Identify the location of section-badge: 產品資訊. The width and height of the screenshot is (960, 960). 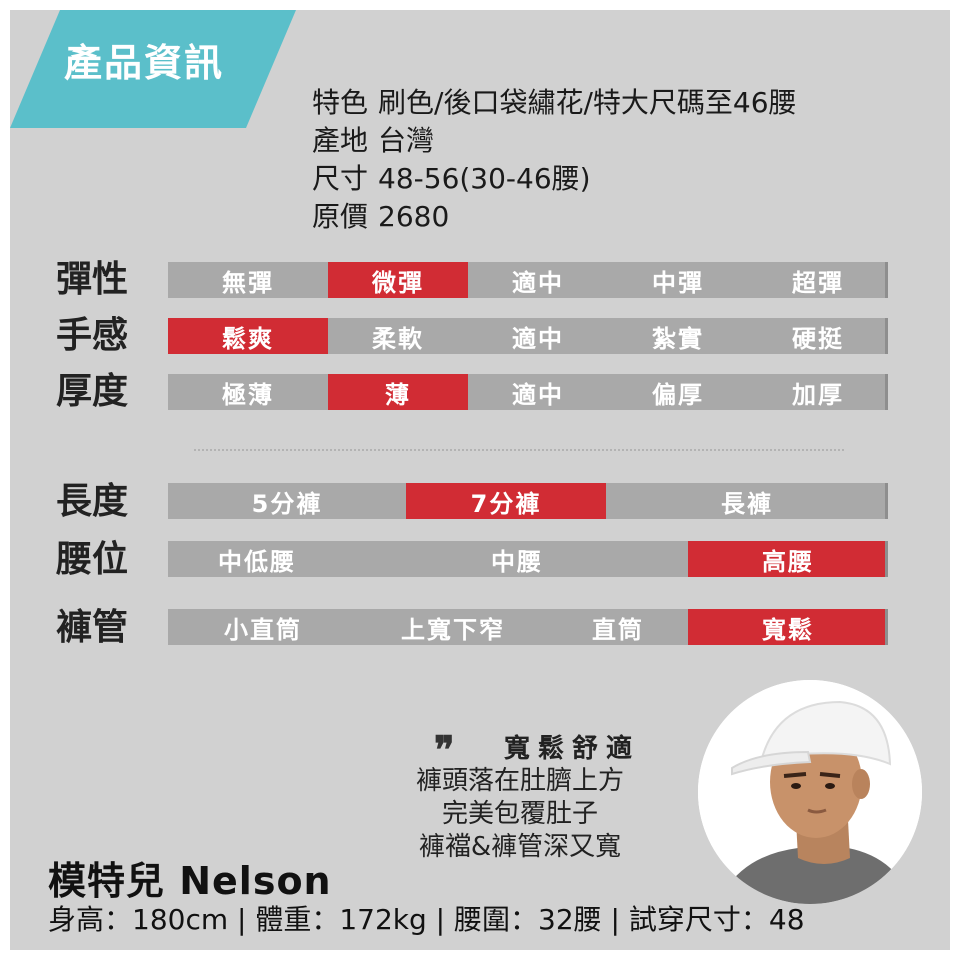
(153, 69).